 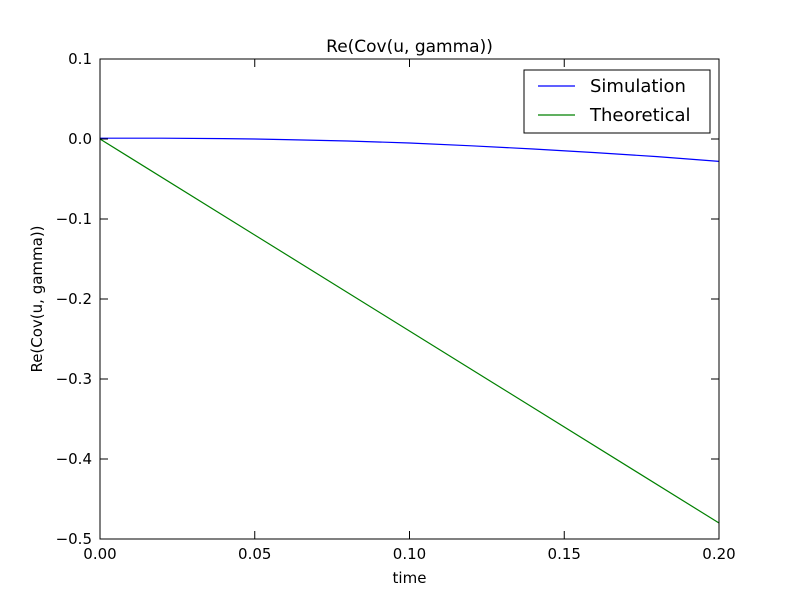 I want to click on y-tick-label: −0.2, so click(x=74, y=299).